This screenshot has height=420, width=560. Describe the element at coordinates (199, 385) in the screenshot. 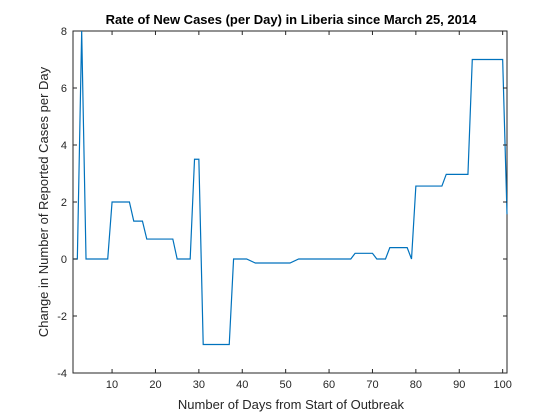

I see `x-tick-label: 30` at that location.